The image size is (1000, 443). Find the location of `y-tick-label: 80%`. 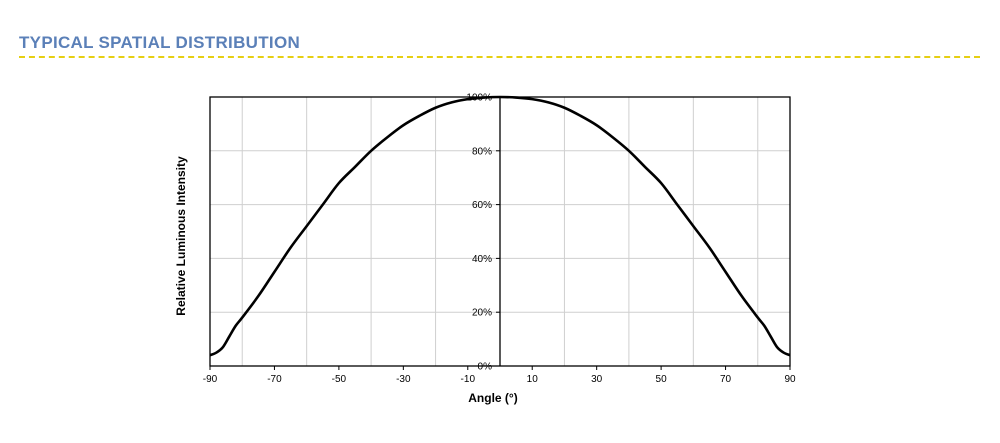

y-tick-label: 80% is located at coordinates (482, 151).